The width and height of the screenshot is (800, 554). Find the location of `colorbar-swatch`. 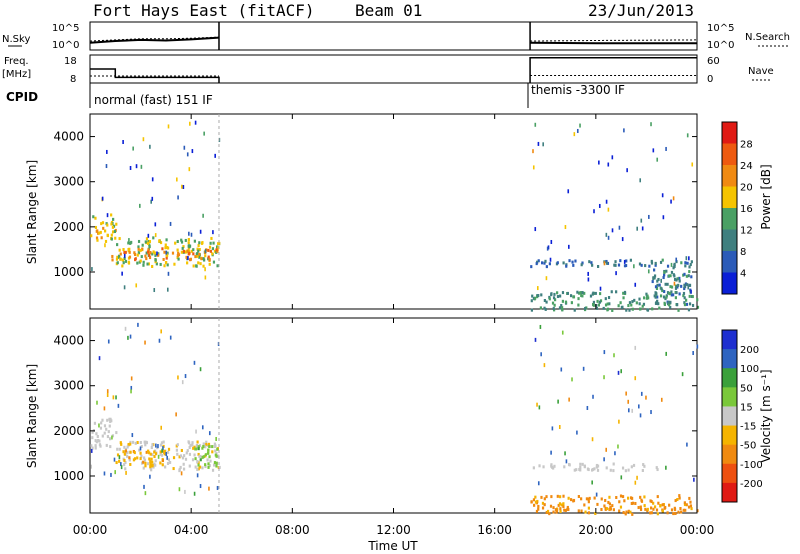

colorbar-swatch is located at coordinates (729, 378).